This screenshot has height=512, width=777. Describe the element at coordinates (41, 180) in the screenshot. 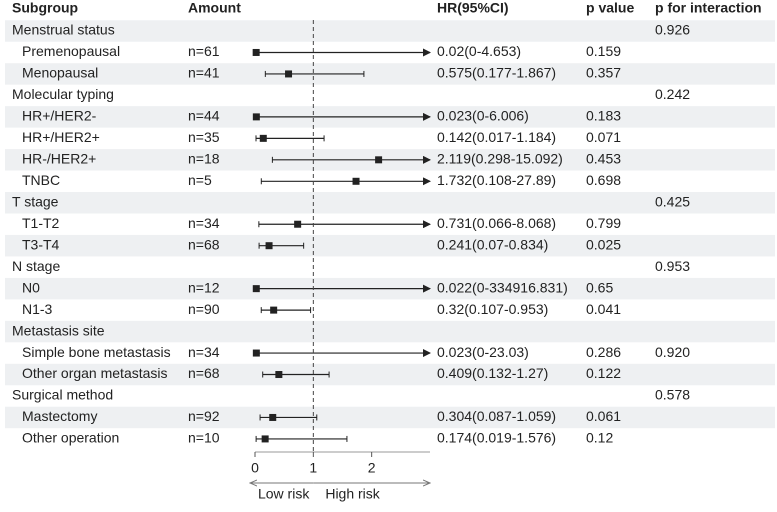

I see `subgroup-name: TNBC` at that location.